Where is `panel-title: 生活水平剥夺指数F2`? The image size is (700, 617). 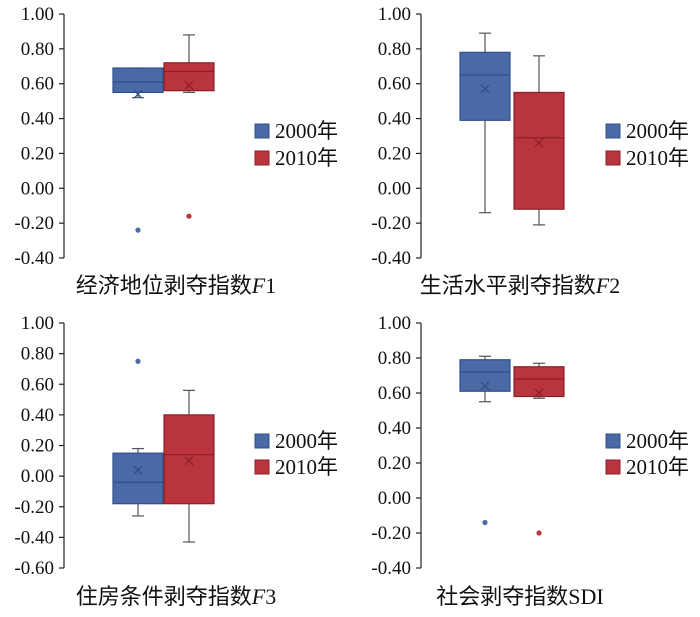 panel-title: 生活水平剥夺指数F2 is located at coordinates (520, 285).